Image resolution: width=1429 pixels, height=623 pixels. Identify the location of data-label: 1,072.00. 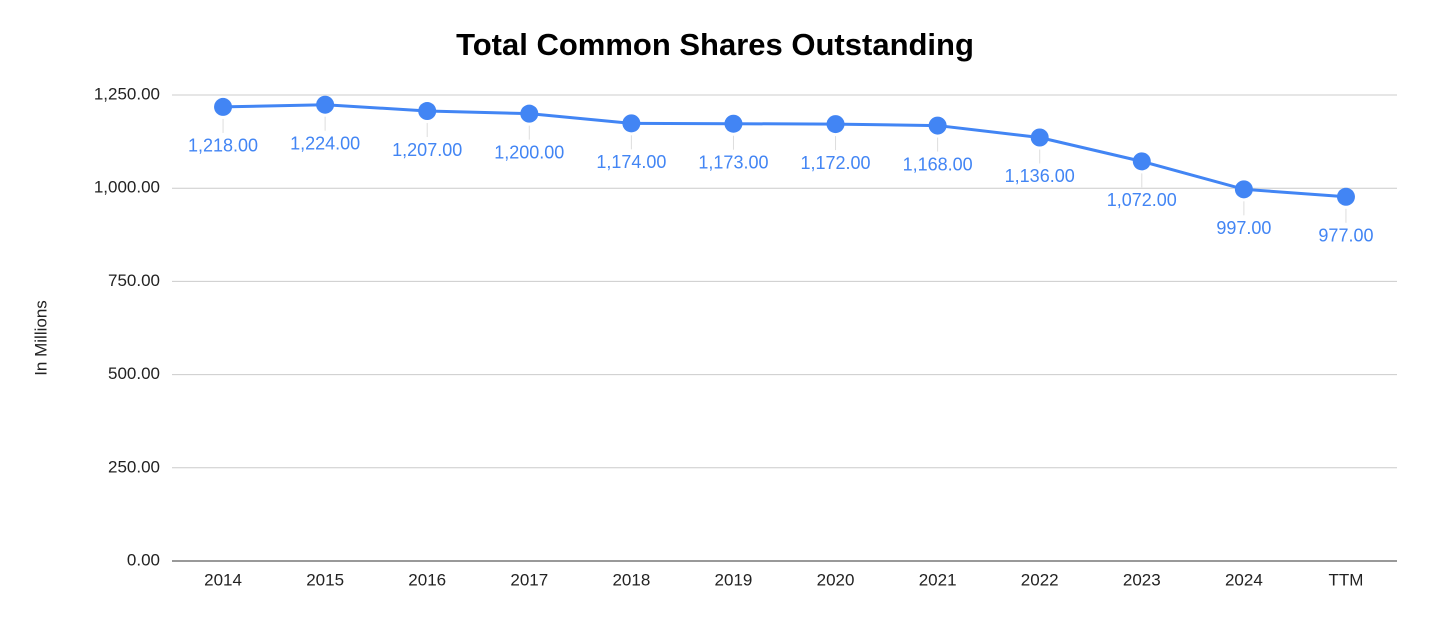
(1142, 200).